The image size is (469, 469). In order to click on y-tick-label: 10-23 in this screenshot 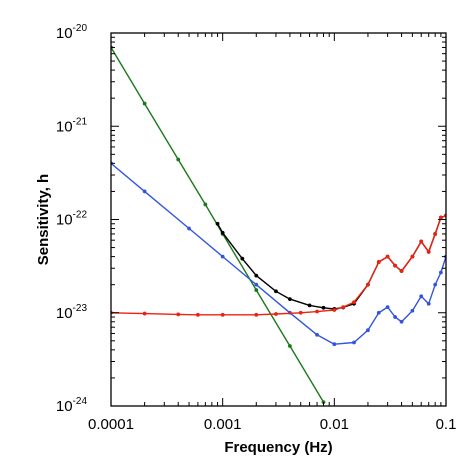, I will do `click(72, 312)`.